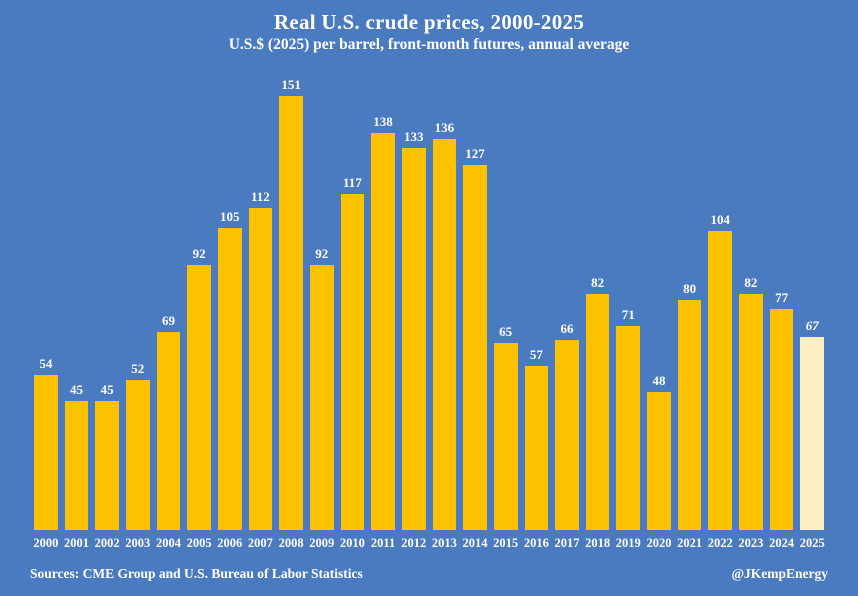 This screenshot has height=596, width=858. What do you see at coordinates (536, 311) in the screenshot?
I see `bar-group-2016: 57 2016` at bounding box center [536, 311].